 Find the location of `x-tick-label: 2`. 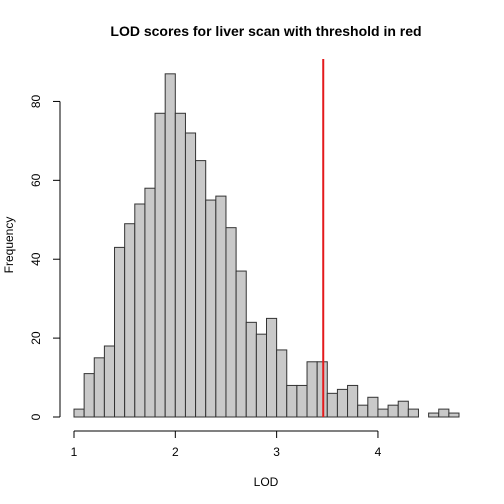

x-tick-label: 2 is located at coordinates (175, 452).